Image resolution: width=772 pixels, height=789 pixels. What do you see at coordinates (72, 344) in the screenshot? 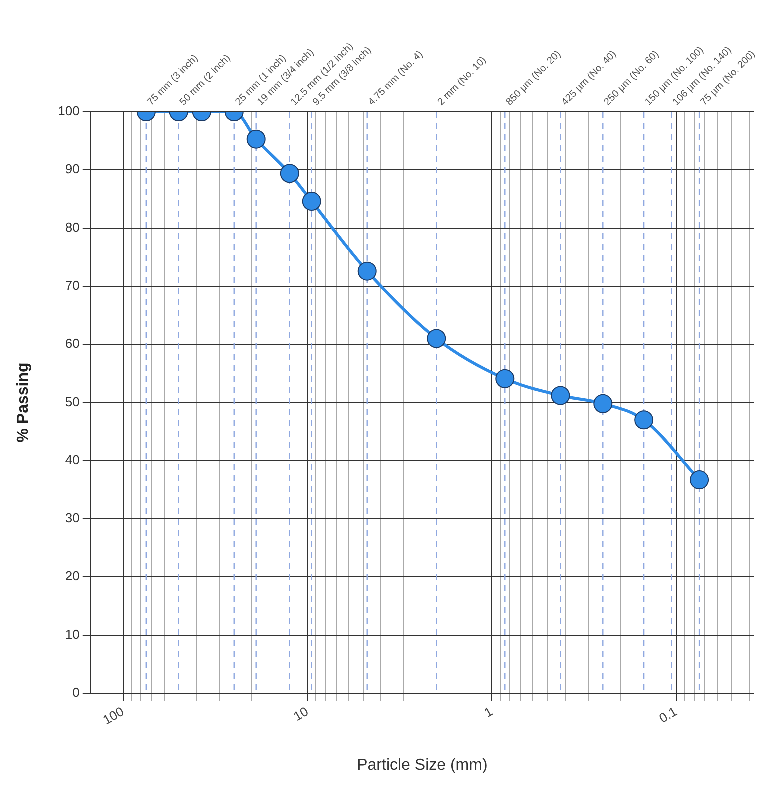
I see `y-tick-label: 60` at bounding box center [72, 344].